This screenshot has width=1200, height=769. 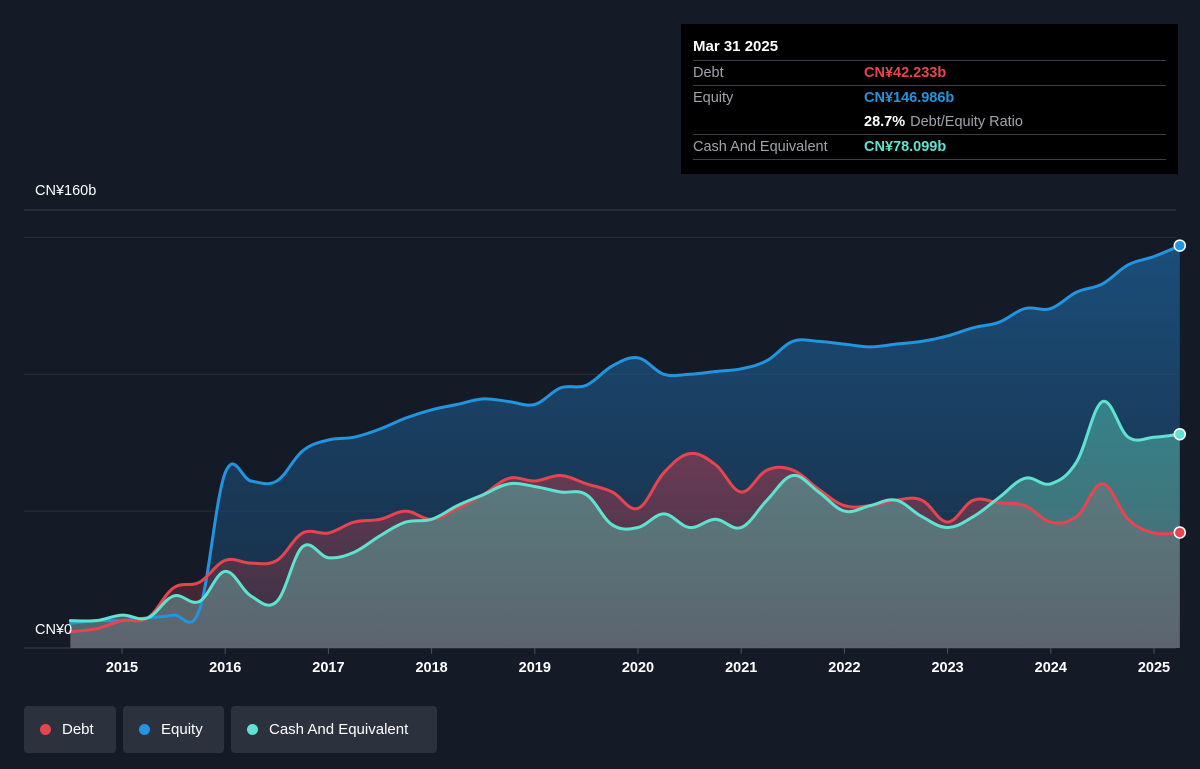 What do you see at coordinates (905, 73) in the screenshot?
I see `tooltip-debt-value: CN¥42.233b` at bounding box center [905, 73].